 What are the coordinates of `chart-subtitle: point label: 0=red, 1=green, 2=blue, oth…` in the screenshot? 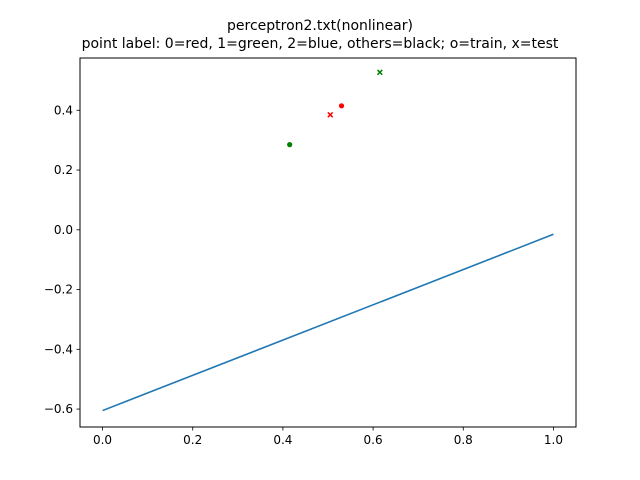 It's located at (320, 44).